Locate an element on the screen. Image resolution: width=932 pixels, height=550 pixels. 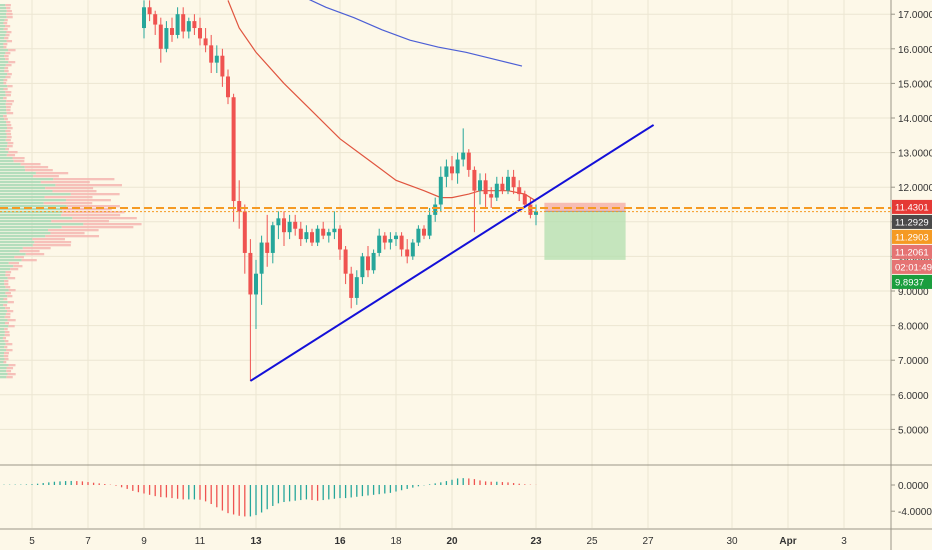
price-tick-label: 12.0000 is located at coordinates (915, 188).